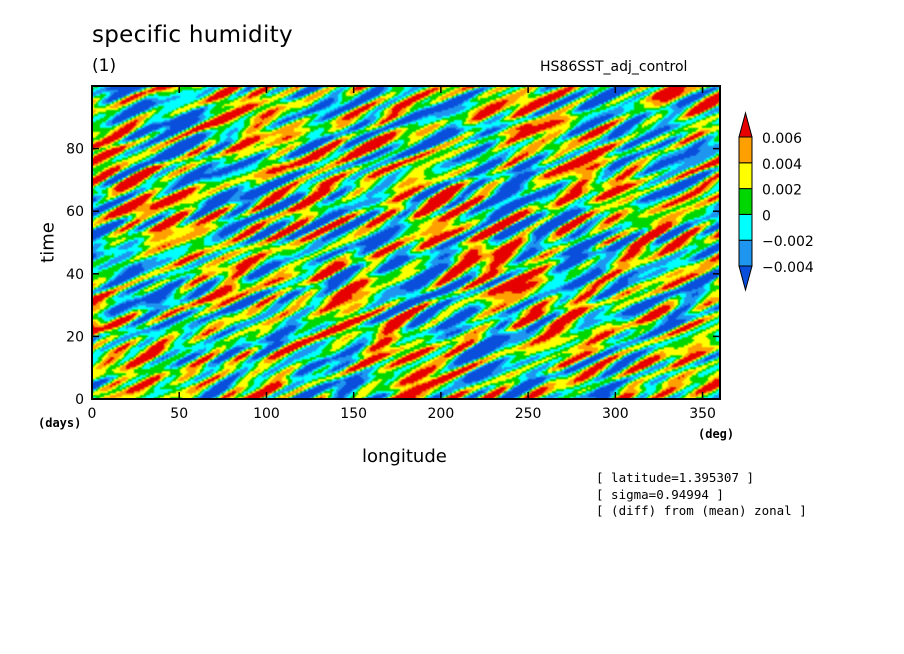 This screenshot has height=654, width=904. I want to click on colorbar-label-4: −0.002, so click(788, 242).